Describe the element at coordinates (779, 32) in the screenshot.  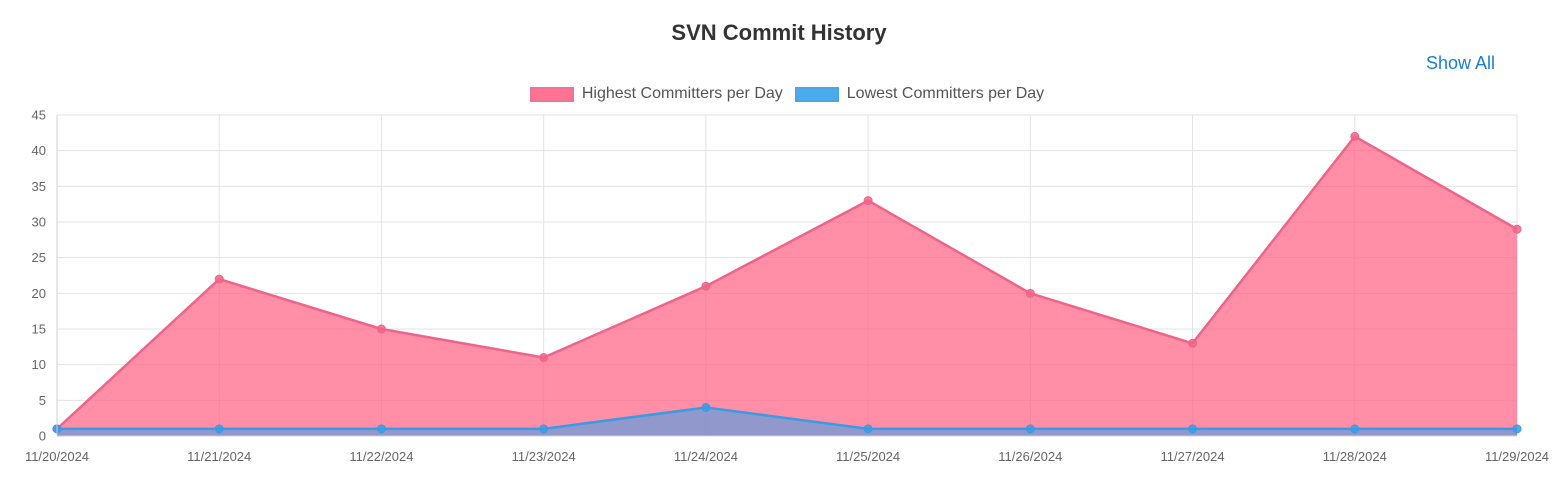
I see `chart-title: SVN Commit History` at that location.